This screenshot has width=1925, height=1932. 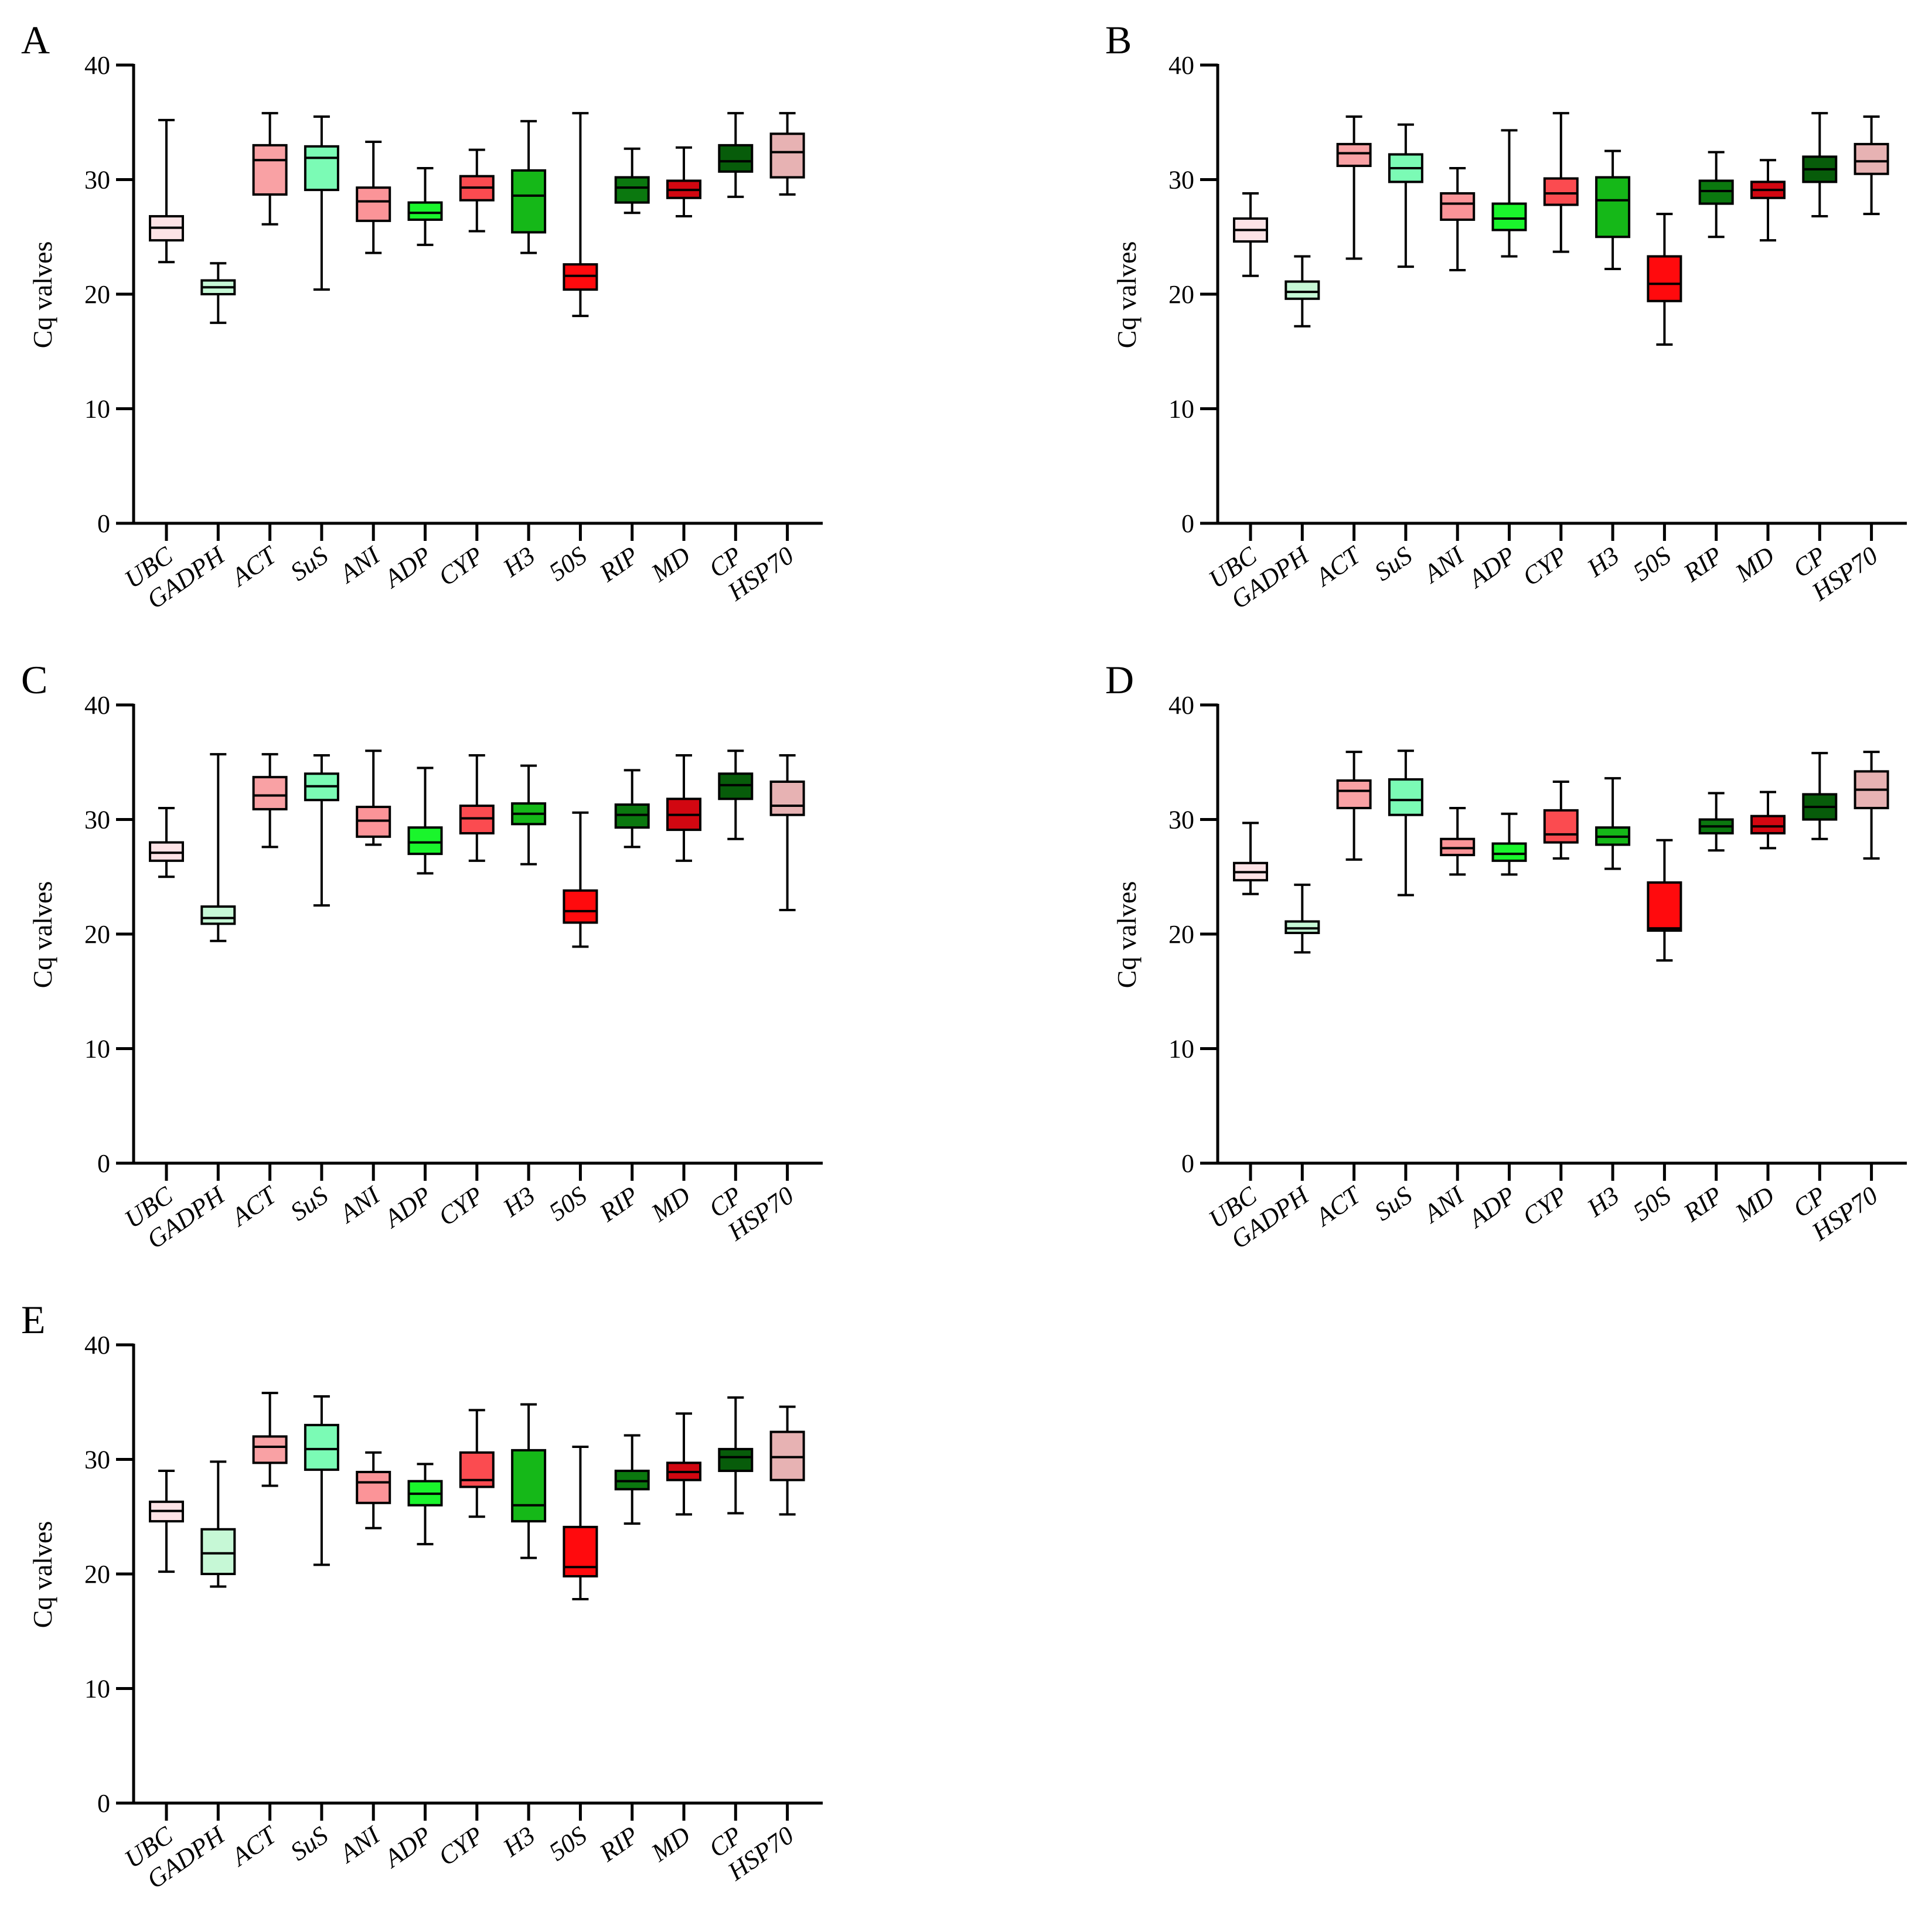 I want to click on y-axis-title-b: Cq valves, so click(x=1127, y=295).